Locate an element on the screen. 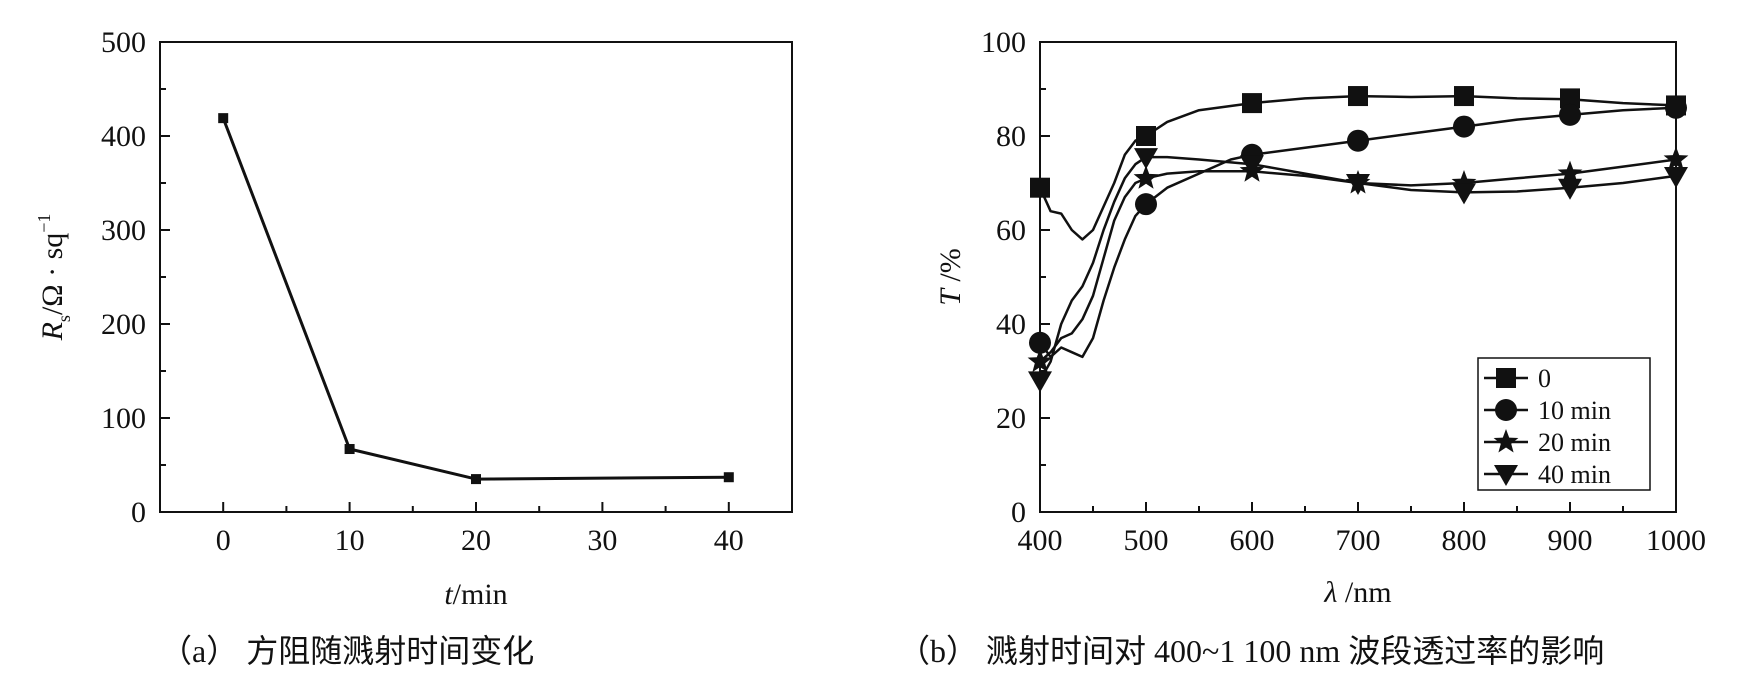 The image size is (1743, 690). x-tick-label: 10 is located at coordinates (350, 540).